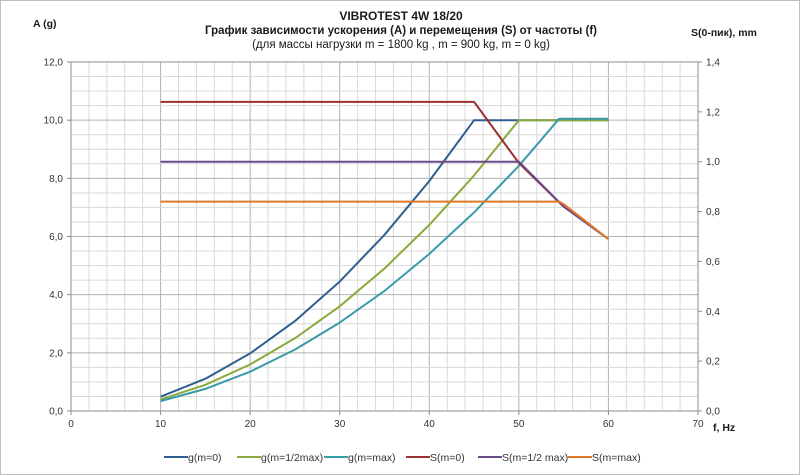  Describe the element at coordinates (713, 312) in the screenshot. I see `y-right-tick-label: 0,4` at that location.